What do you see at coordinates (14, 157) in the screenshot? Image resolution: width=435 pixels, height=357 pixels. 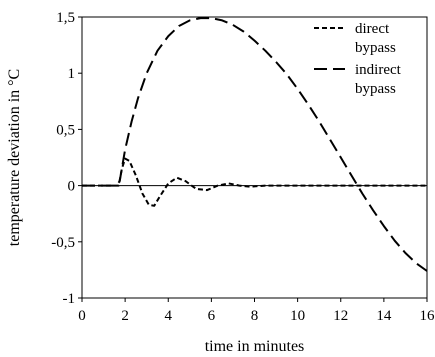 I see `y-axis-title: temperature deviation in °C` at bounding box center [14, 157].